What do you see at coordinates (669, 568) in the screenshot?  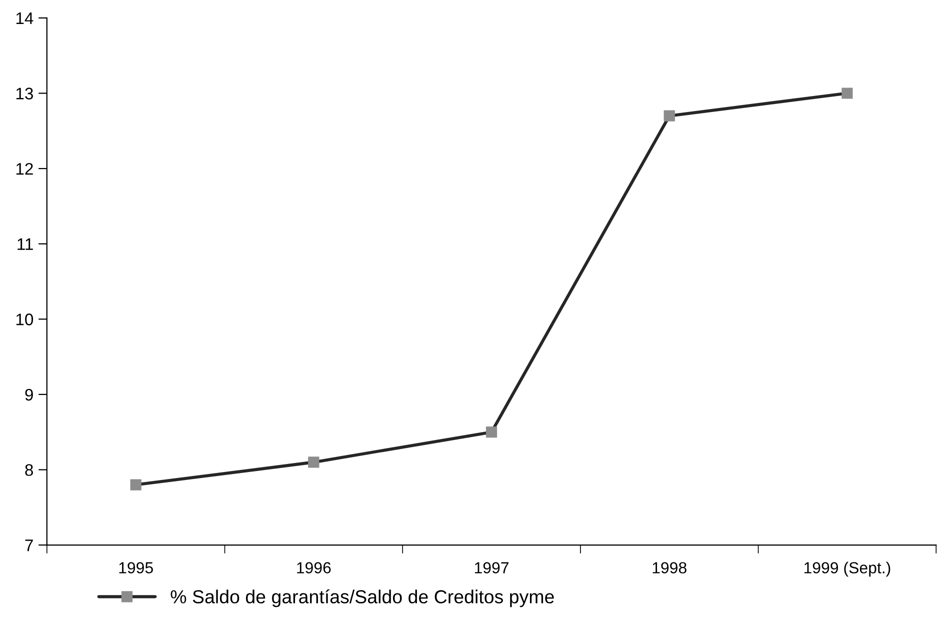 I see `x-tick-label: 1998` at bounding box center [669, 568].